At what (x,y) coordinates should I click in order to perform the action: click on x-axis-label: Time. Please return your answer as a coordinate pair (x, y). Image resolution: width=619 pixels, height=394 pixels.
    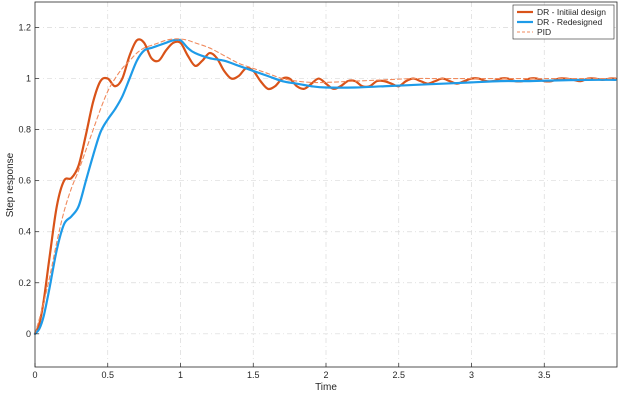
    Looking at the image, I should click on (326, 387).